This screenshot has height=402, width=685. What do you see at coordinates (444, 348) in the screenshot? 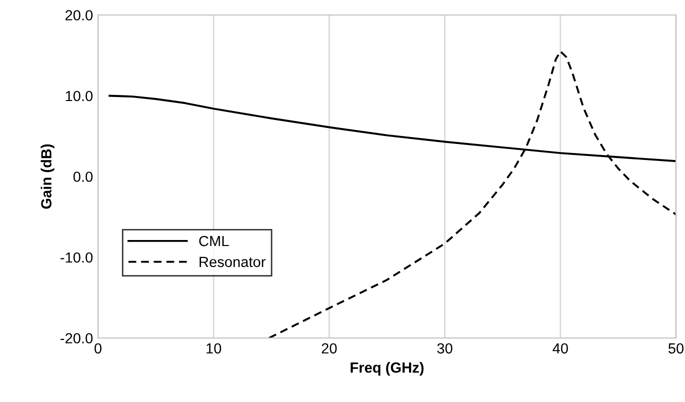
I see `x-tick-label: 30` at bounding box center [444, 348].